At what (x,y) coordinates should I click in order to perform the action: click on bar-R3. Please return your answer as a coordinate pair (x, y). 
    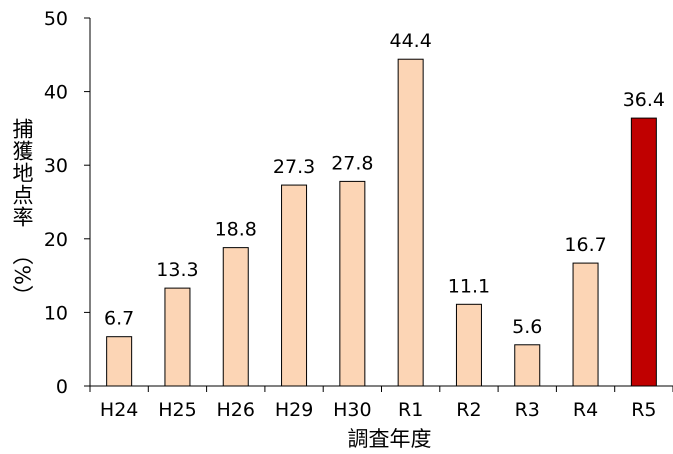
    Looking at the image, I should click on (527, 365).